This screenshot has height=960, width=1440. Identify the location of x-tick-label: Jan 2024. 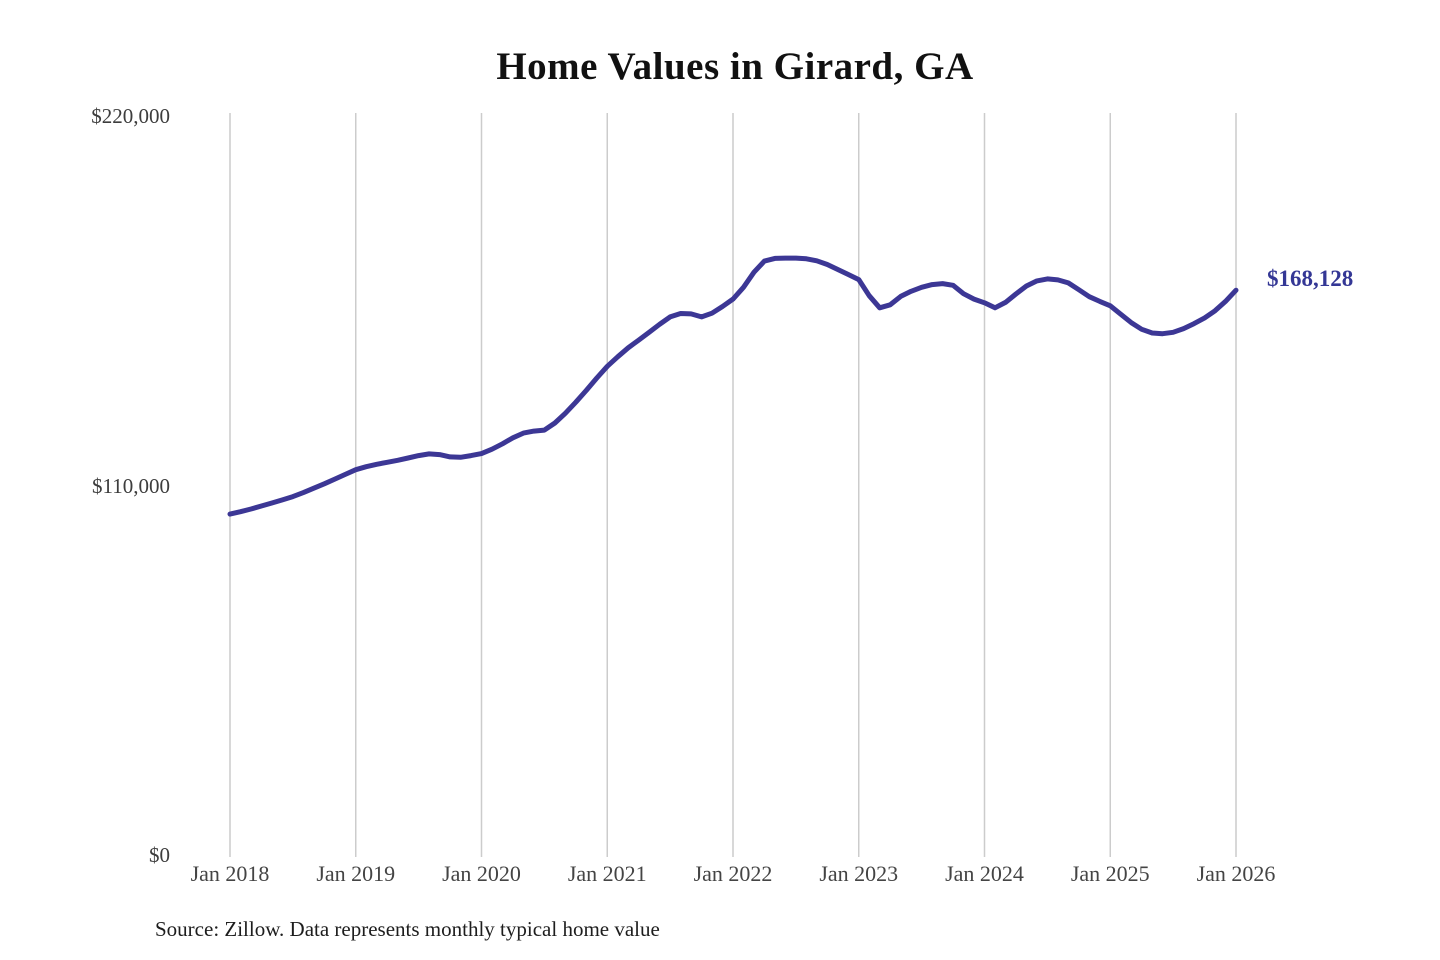
(984, 873).